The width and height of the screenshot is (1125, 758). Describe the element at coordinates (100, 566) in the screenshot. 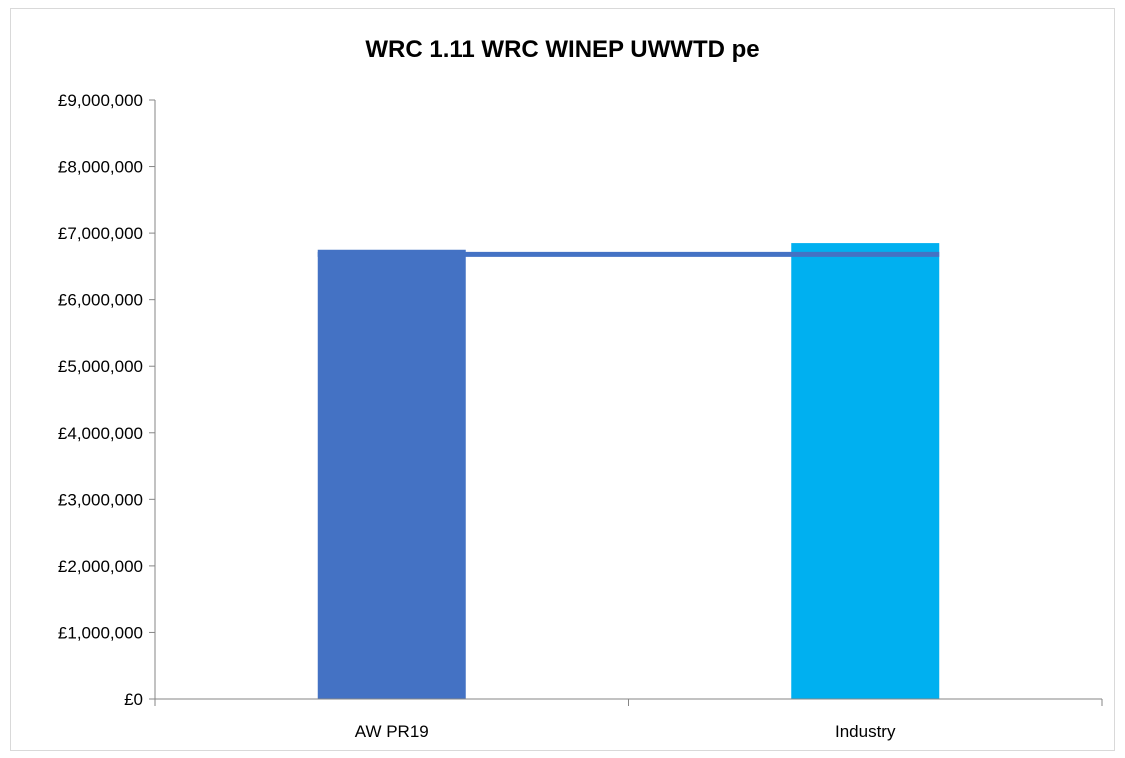

I see `y-tick-label: £2,000,000` at that location.